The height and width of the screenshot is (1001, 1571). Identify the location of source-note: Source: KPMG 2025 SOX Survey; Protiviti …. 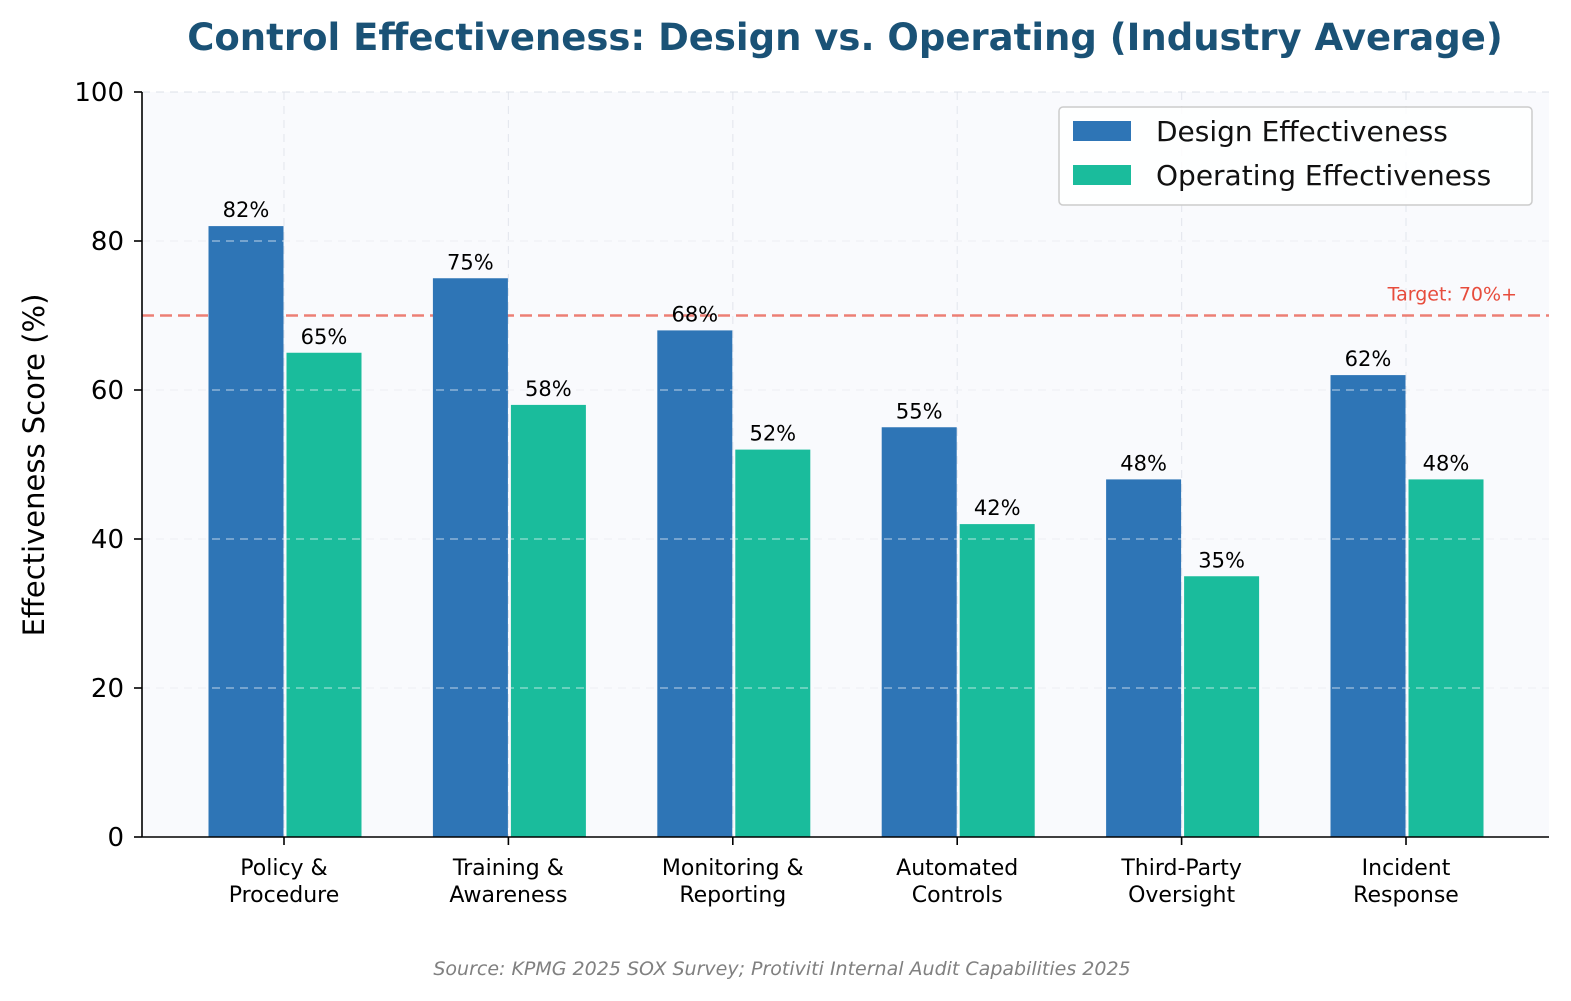
(781, 969).